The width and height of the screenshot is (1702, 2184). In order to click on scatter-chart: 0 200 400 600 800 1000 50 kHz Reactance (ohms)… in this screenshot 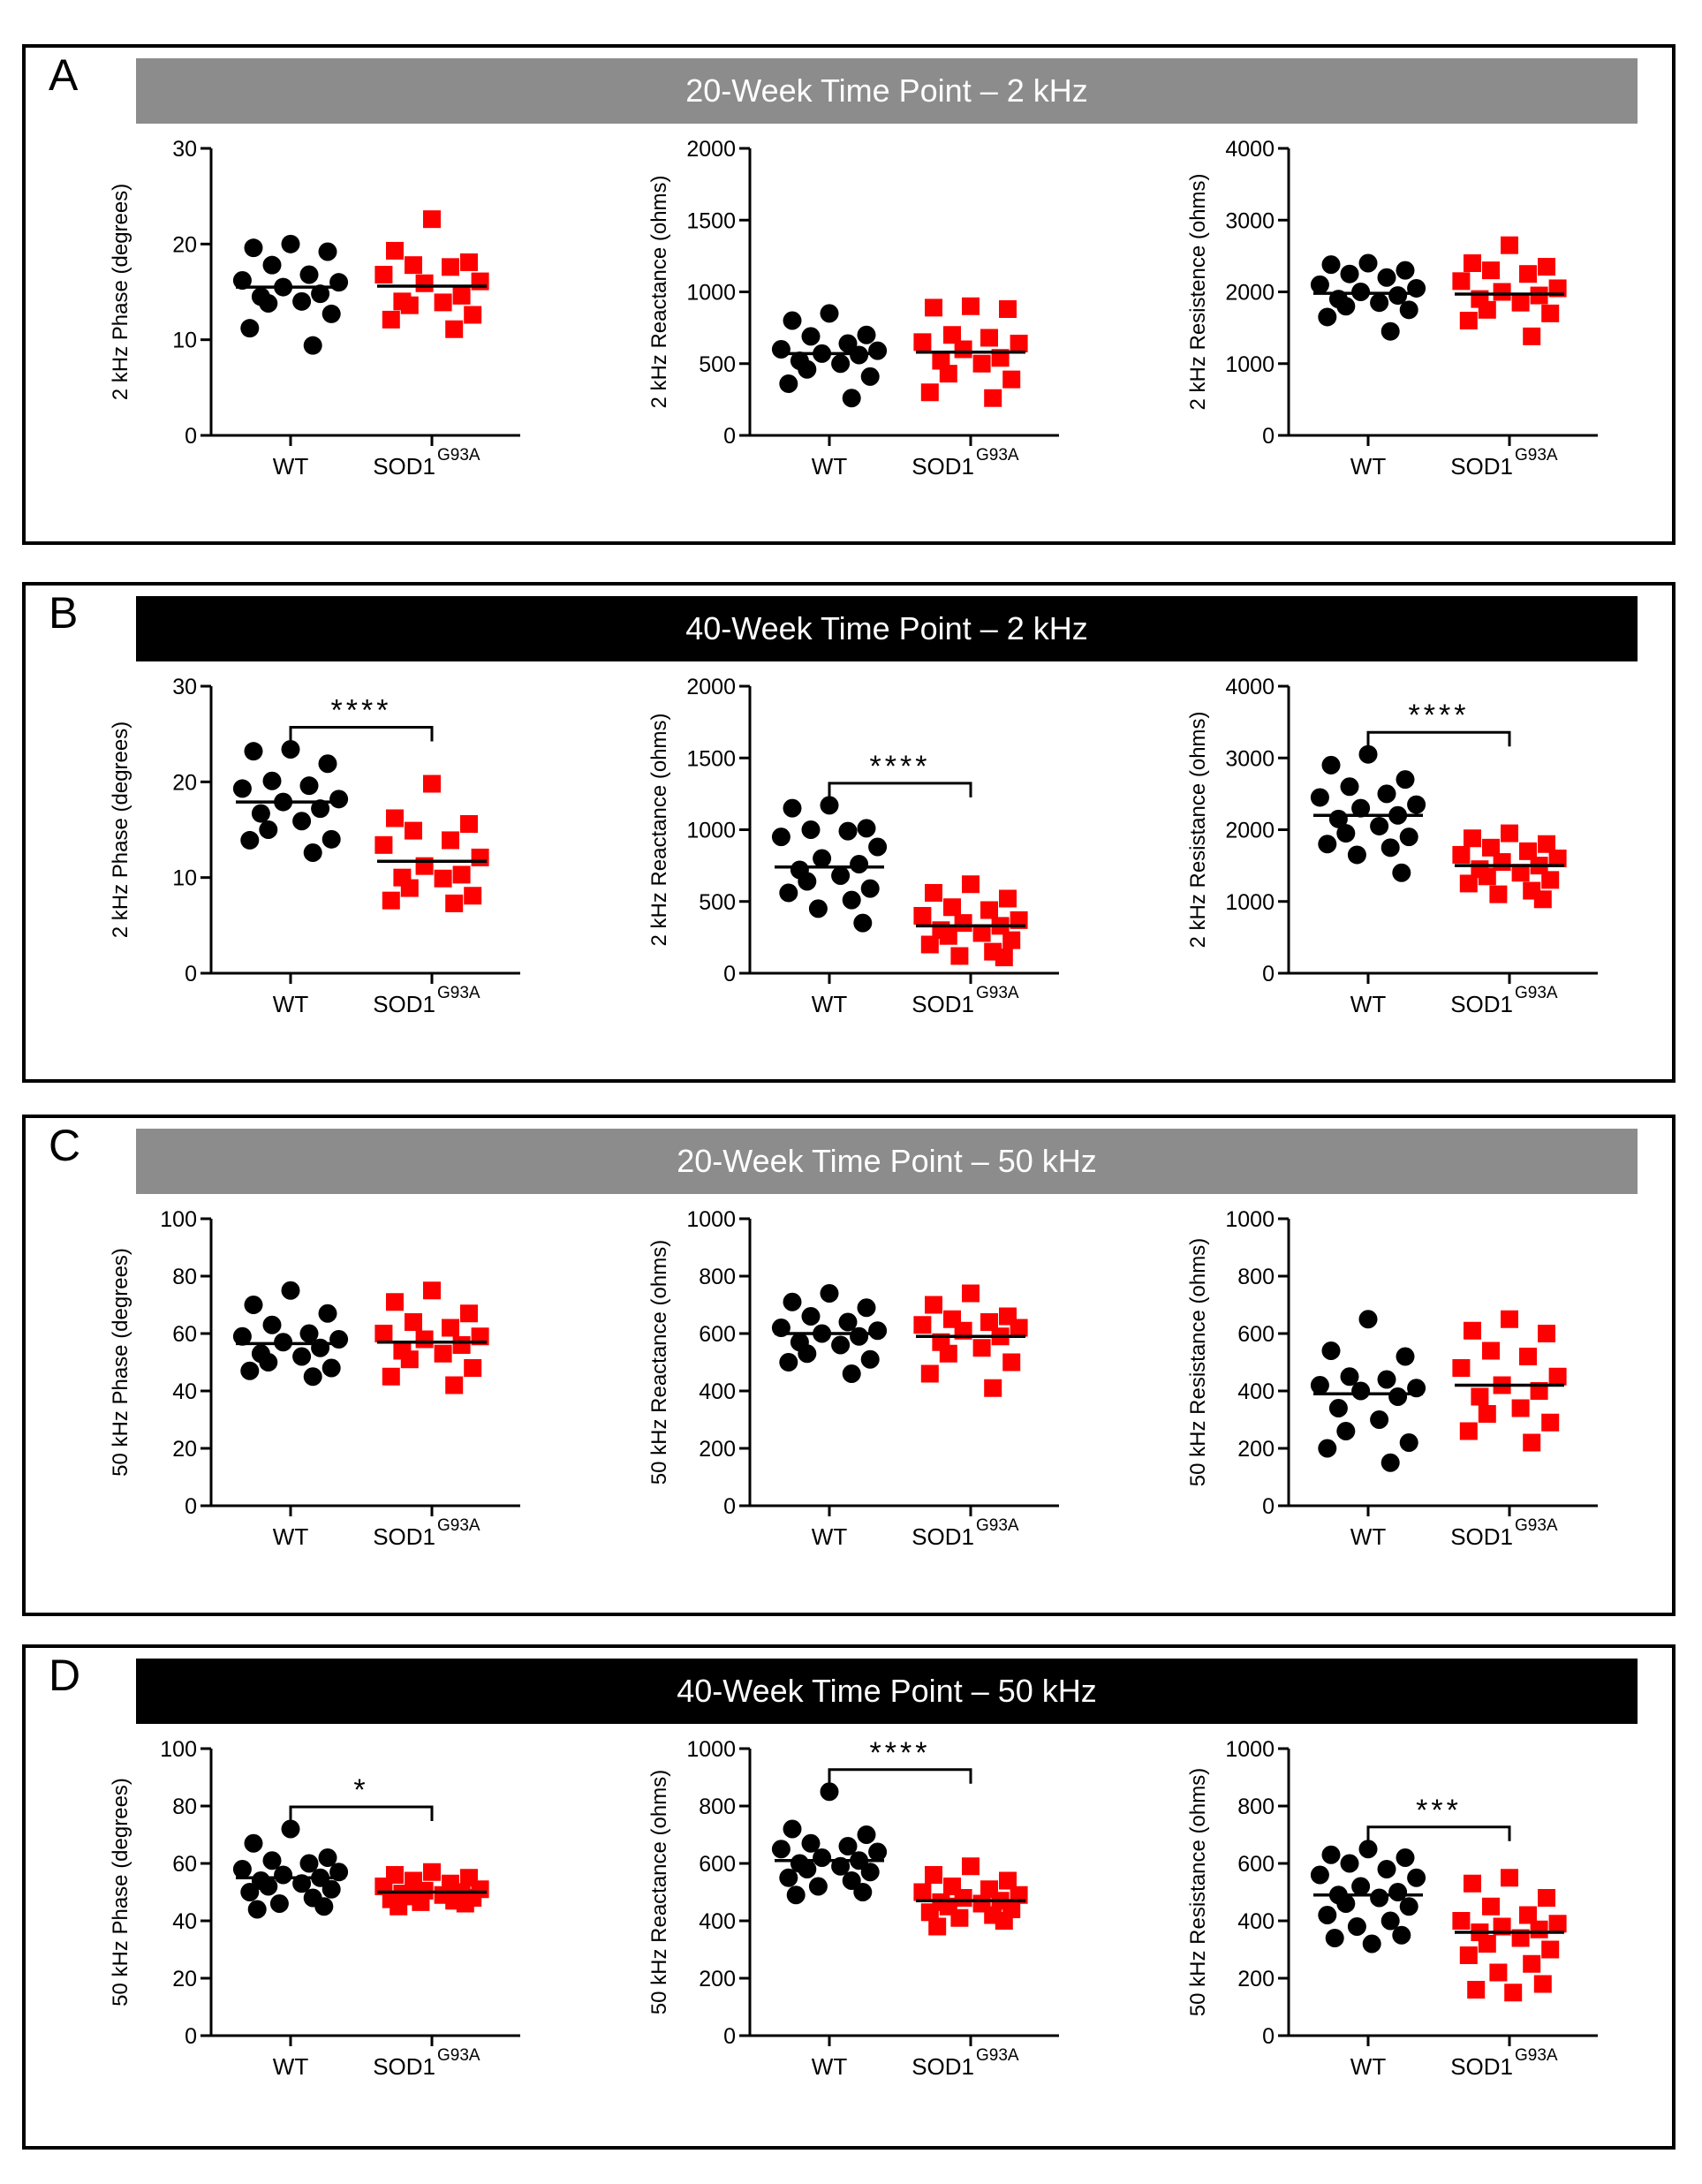, I will do `click(853, 1908)`.